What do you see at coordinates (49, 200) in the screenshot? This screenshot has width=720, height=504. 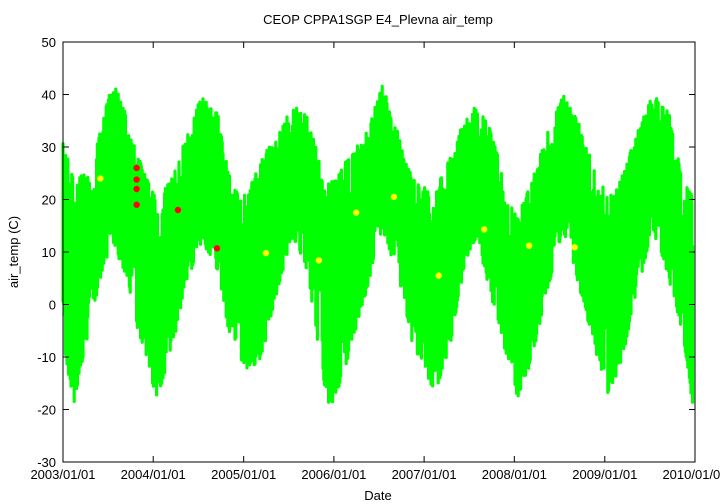 I see `y-tick-label: 20` at bounding box center [49, 200].